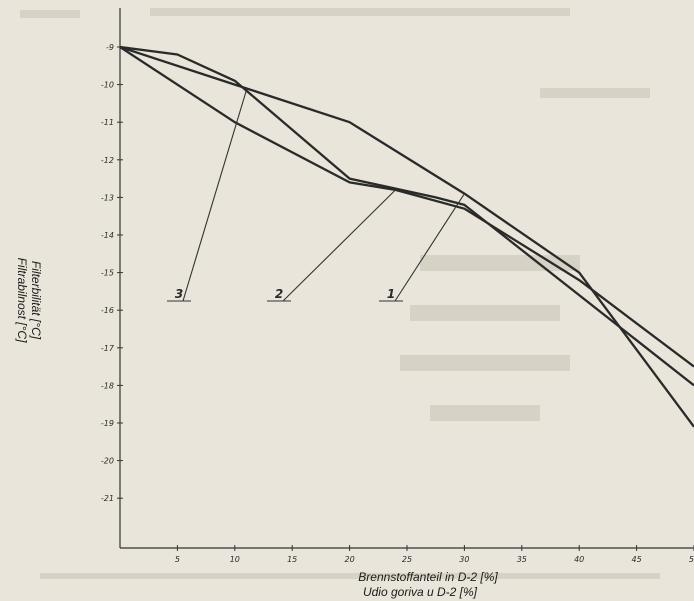 The width and height of the screenshot is (694, 601). What do you see at coordinates (235, 559) in the screenshot?
I see `x-tick-label: 10` at bounding box center [235, 559].